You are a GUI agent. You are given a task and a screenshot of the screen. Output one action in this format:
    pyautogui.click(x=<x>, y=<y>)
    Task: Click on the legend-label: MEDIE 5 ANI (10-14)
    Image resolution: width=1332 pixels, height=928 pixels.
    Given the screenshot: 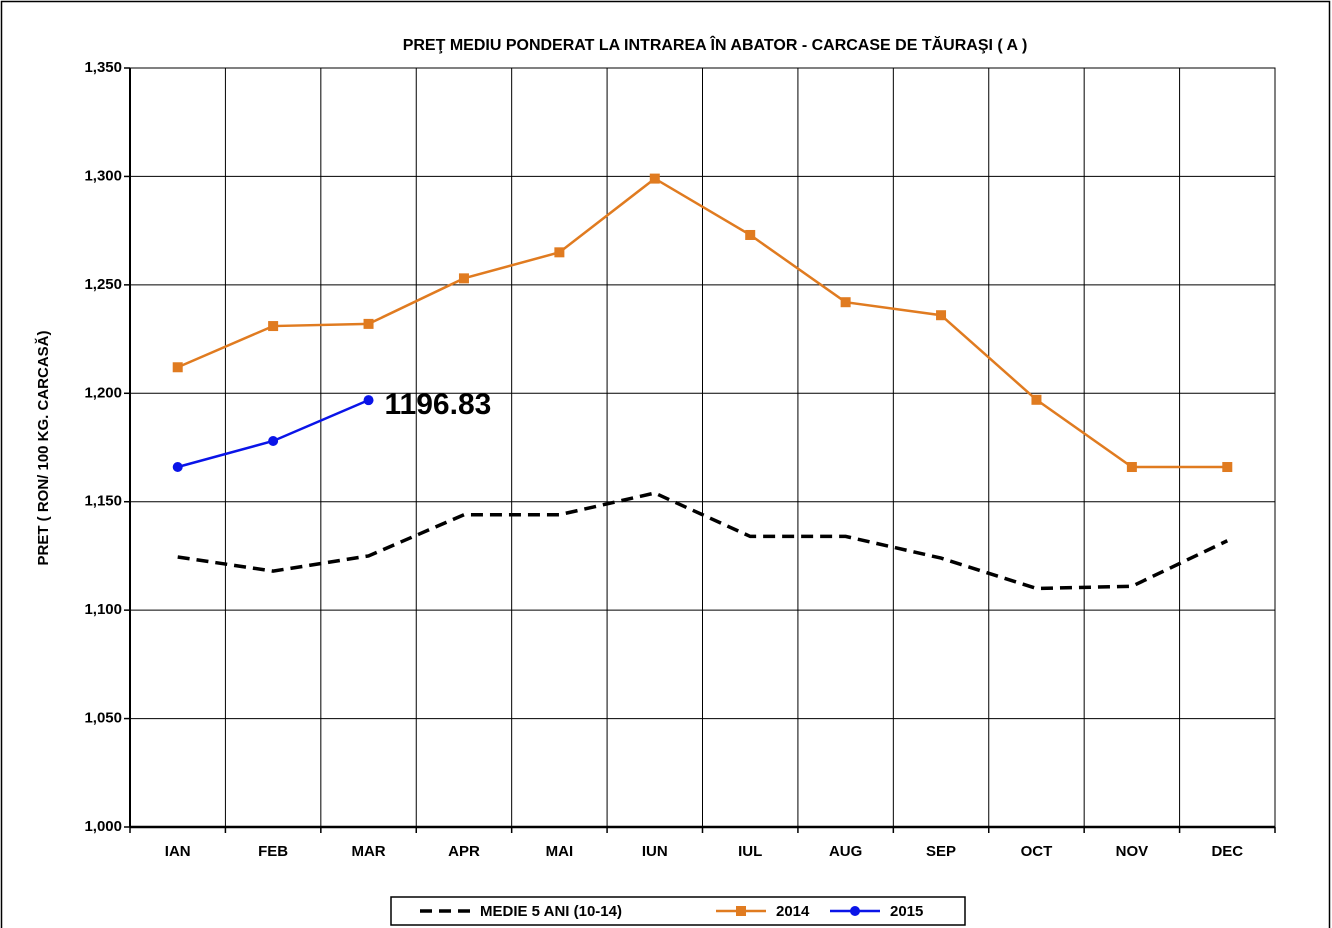 What is the action you would take?
    pyautogui.click(x=551, y=911)
    